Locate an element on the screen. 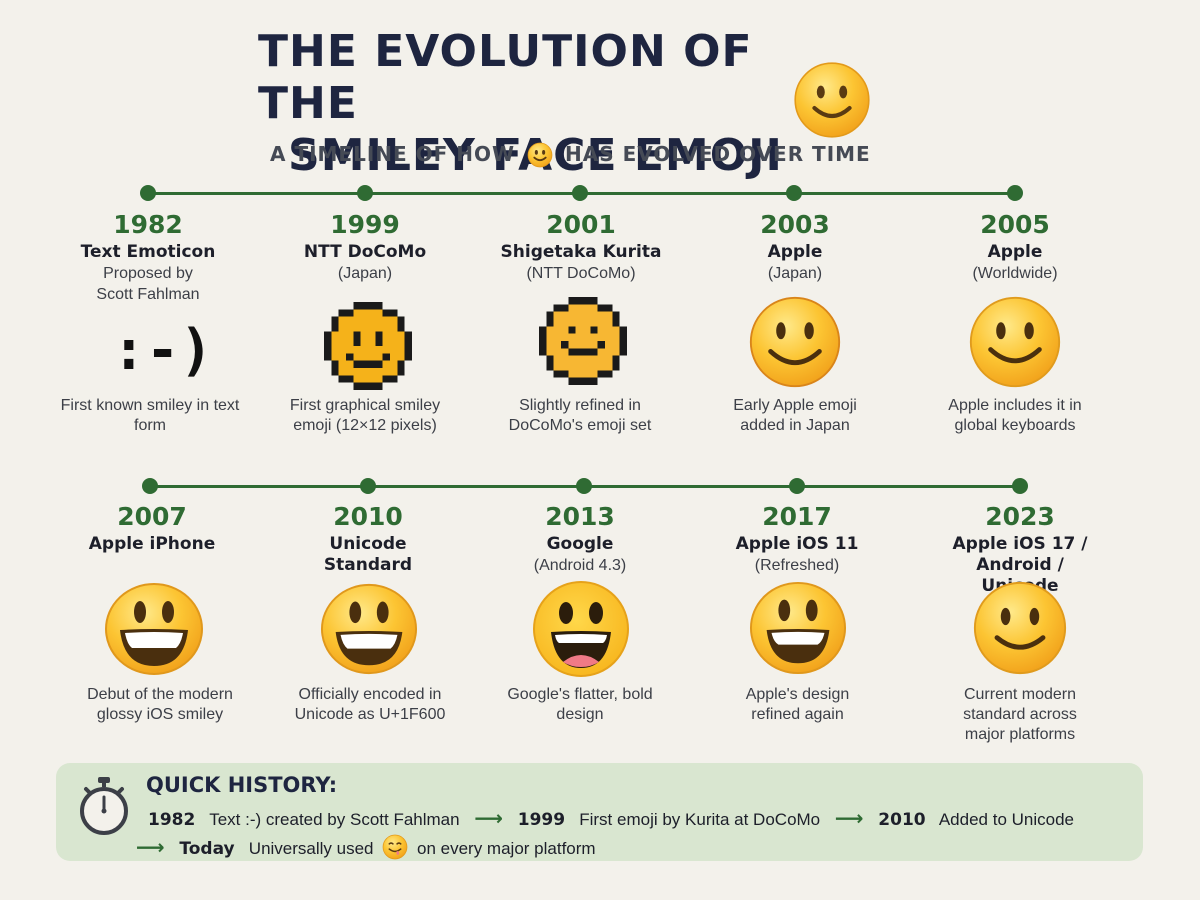 The height and width of the screenshot is (900, 1200). event-name: NTT DoCoMo is located at coordinates (365, 252).